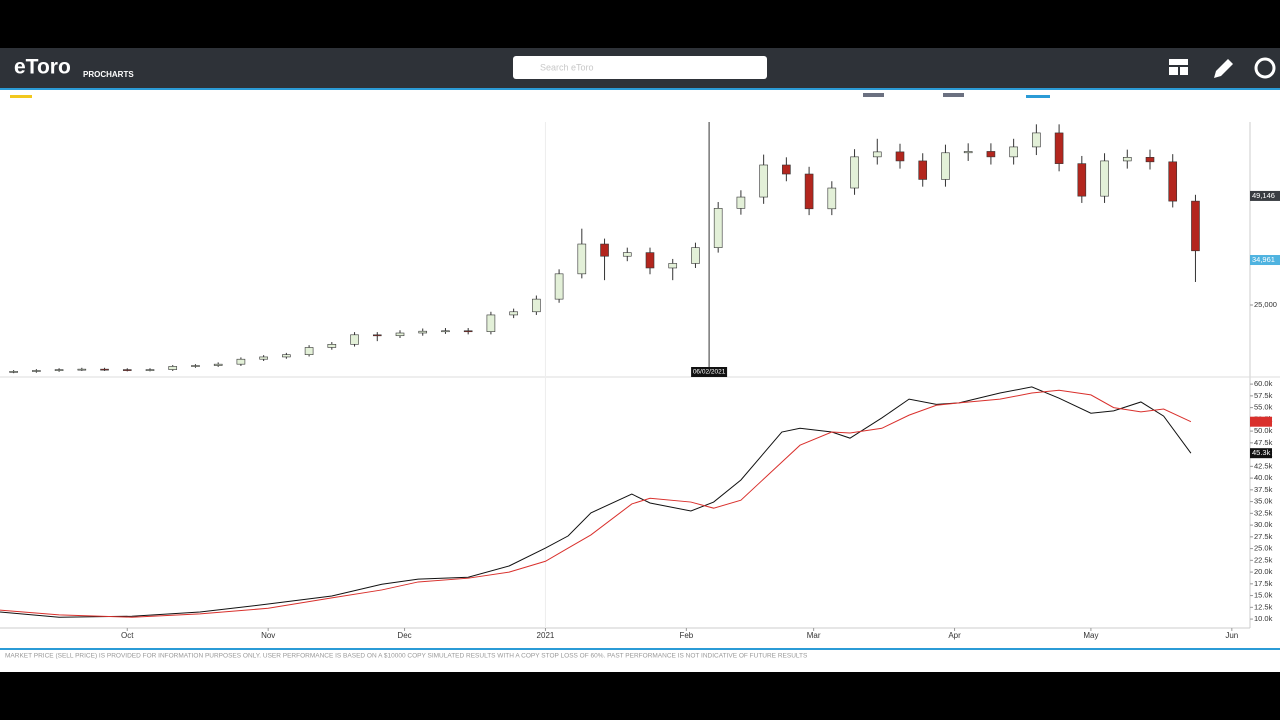 The image size is (1280, 720). Describe the element at coordinates (1263, 524) in the screenshot. I see `y-tick-label: 30.0k` at that location.